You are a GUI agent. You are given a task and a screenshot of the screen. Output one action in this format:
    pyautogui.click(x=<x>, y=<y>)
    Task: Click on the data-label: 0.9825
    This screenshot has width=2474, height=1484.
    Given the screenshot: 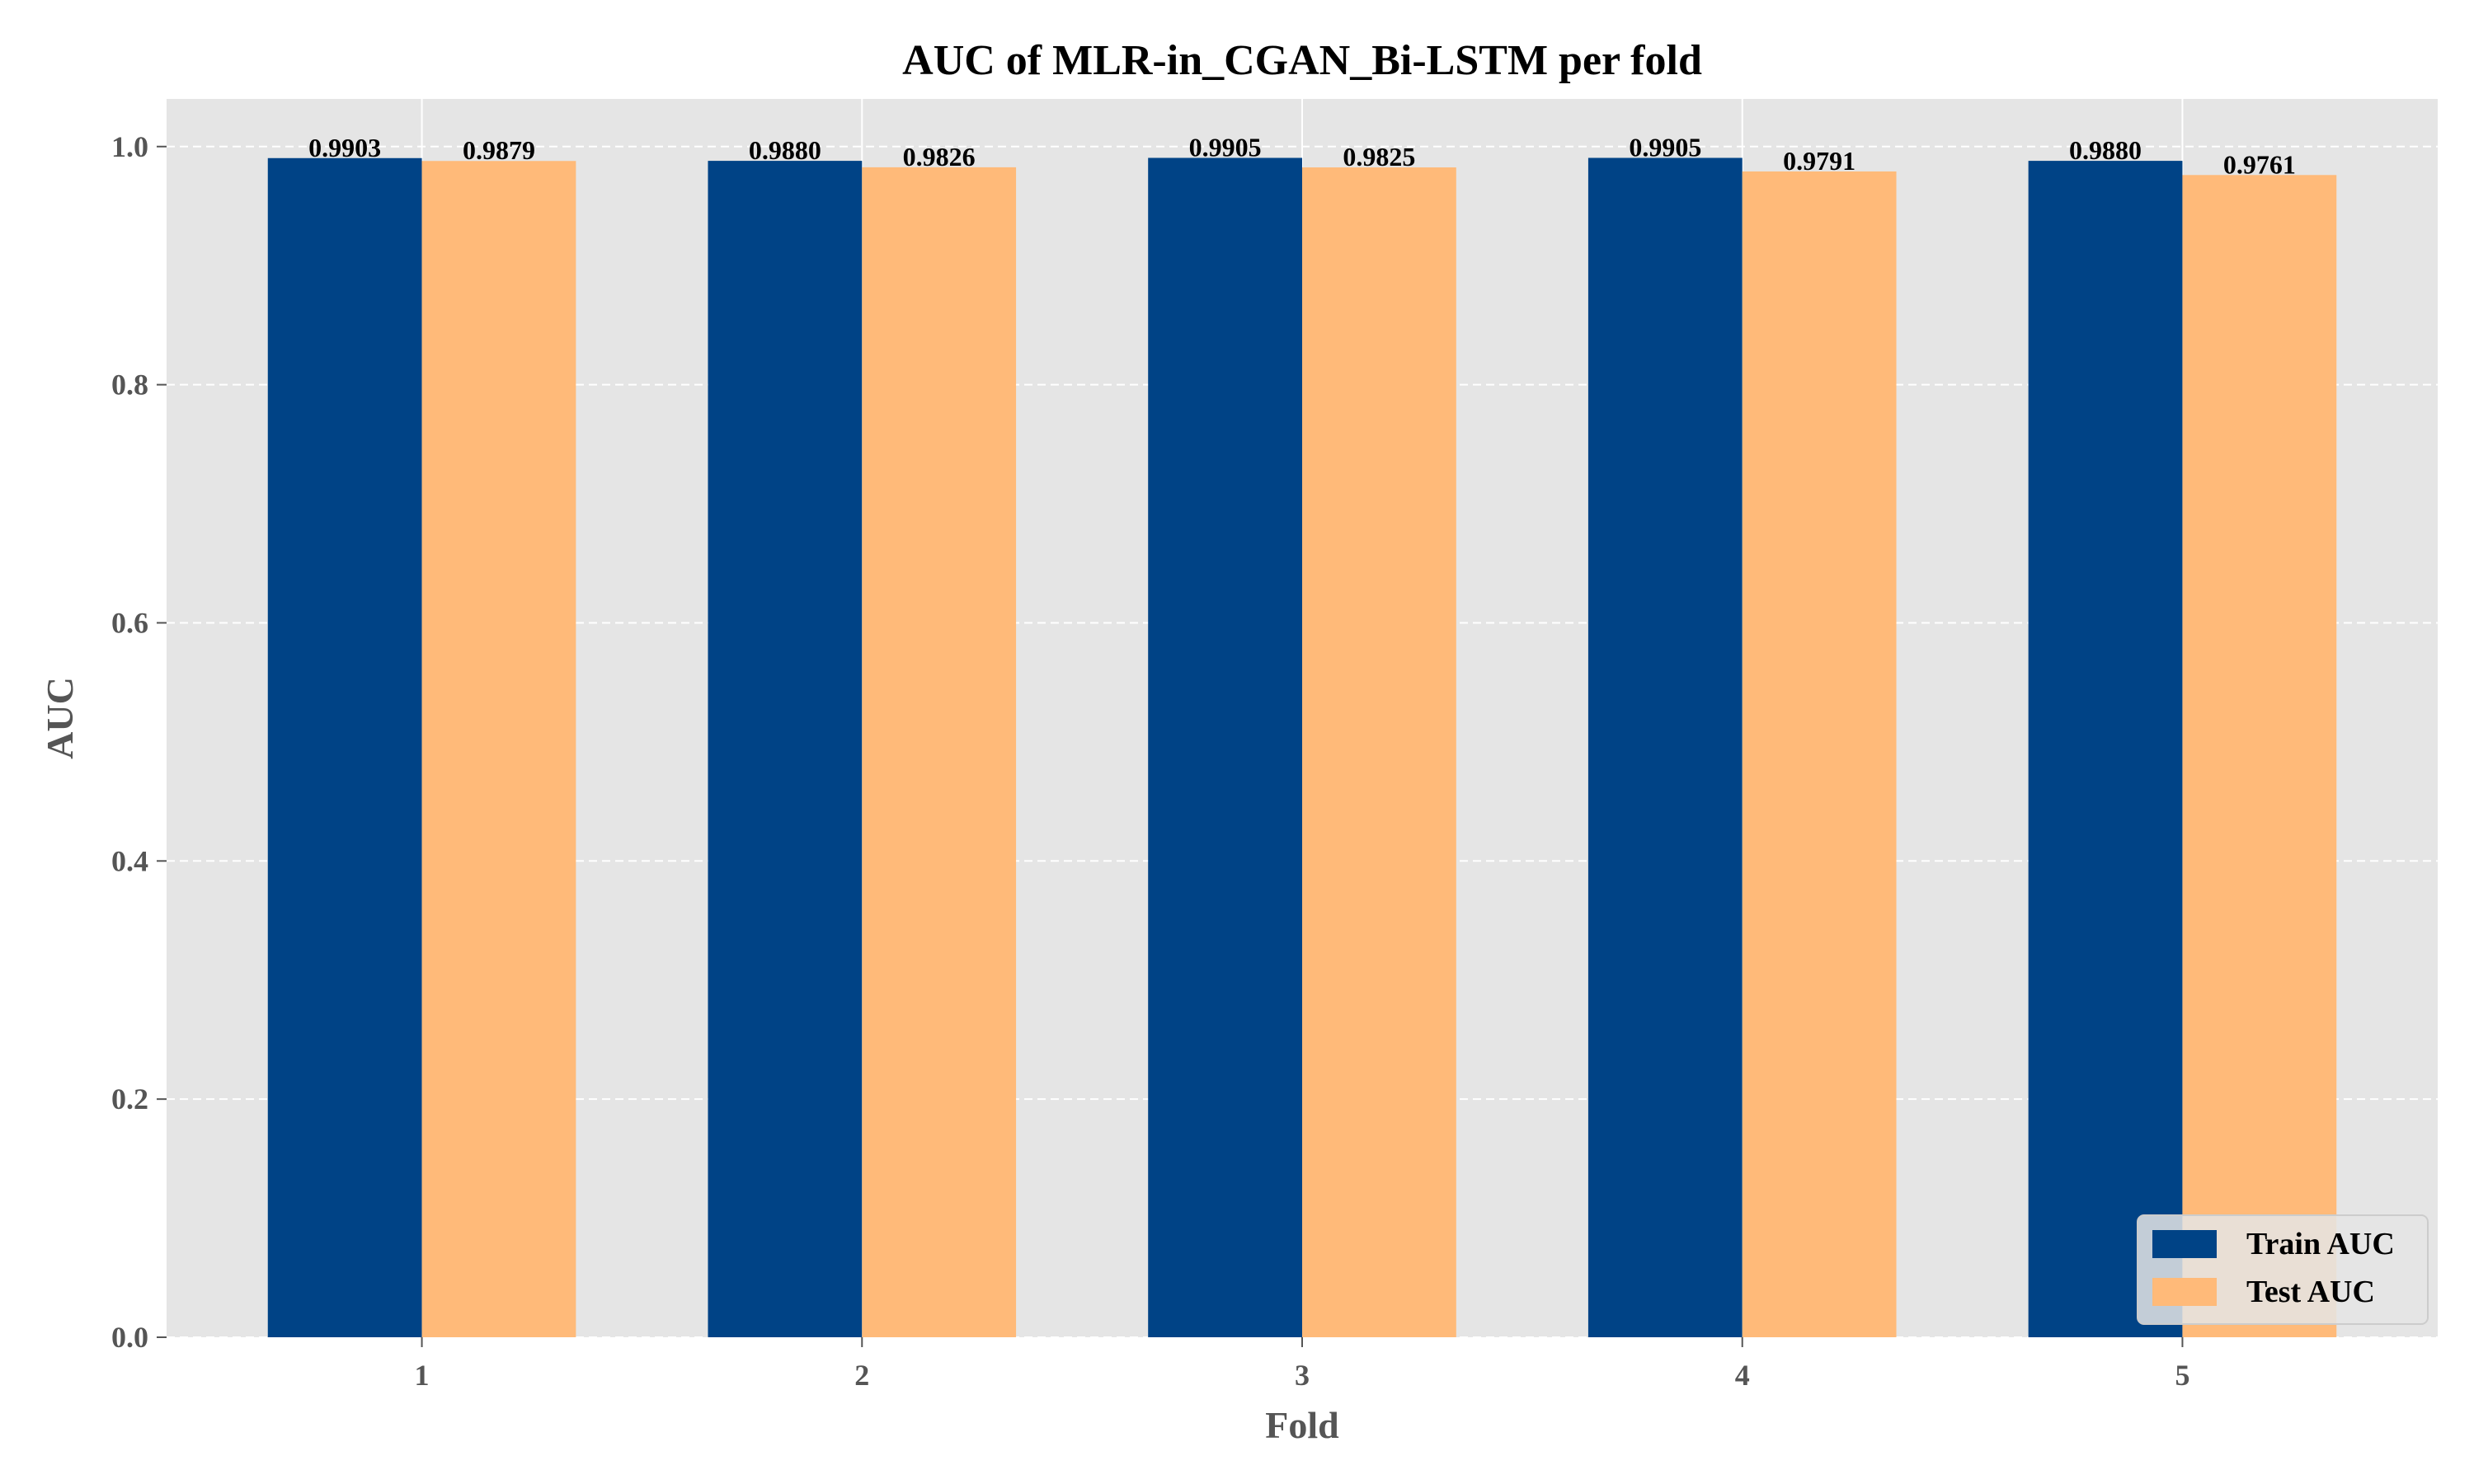 What is the action you would take?
    pyautogui.click(x=1379, y=156)
    